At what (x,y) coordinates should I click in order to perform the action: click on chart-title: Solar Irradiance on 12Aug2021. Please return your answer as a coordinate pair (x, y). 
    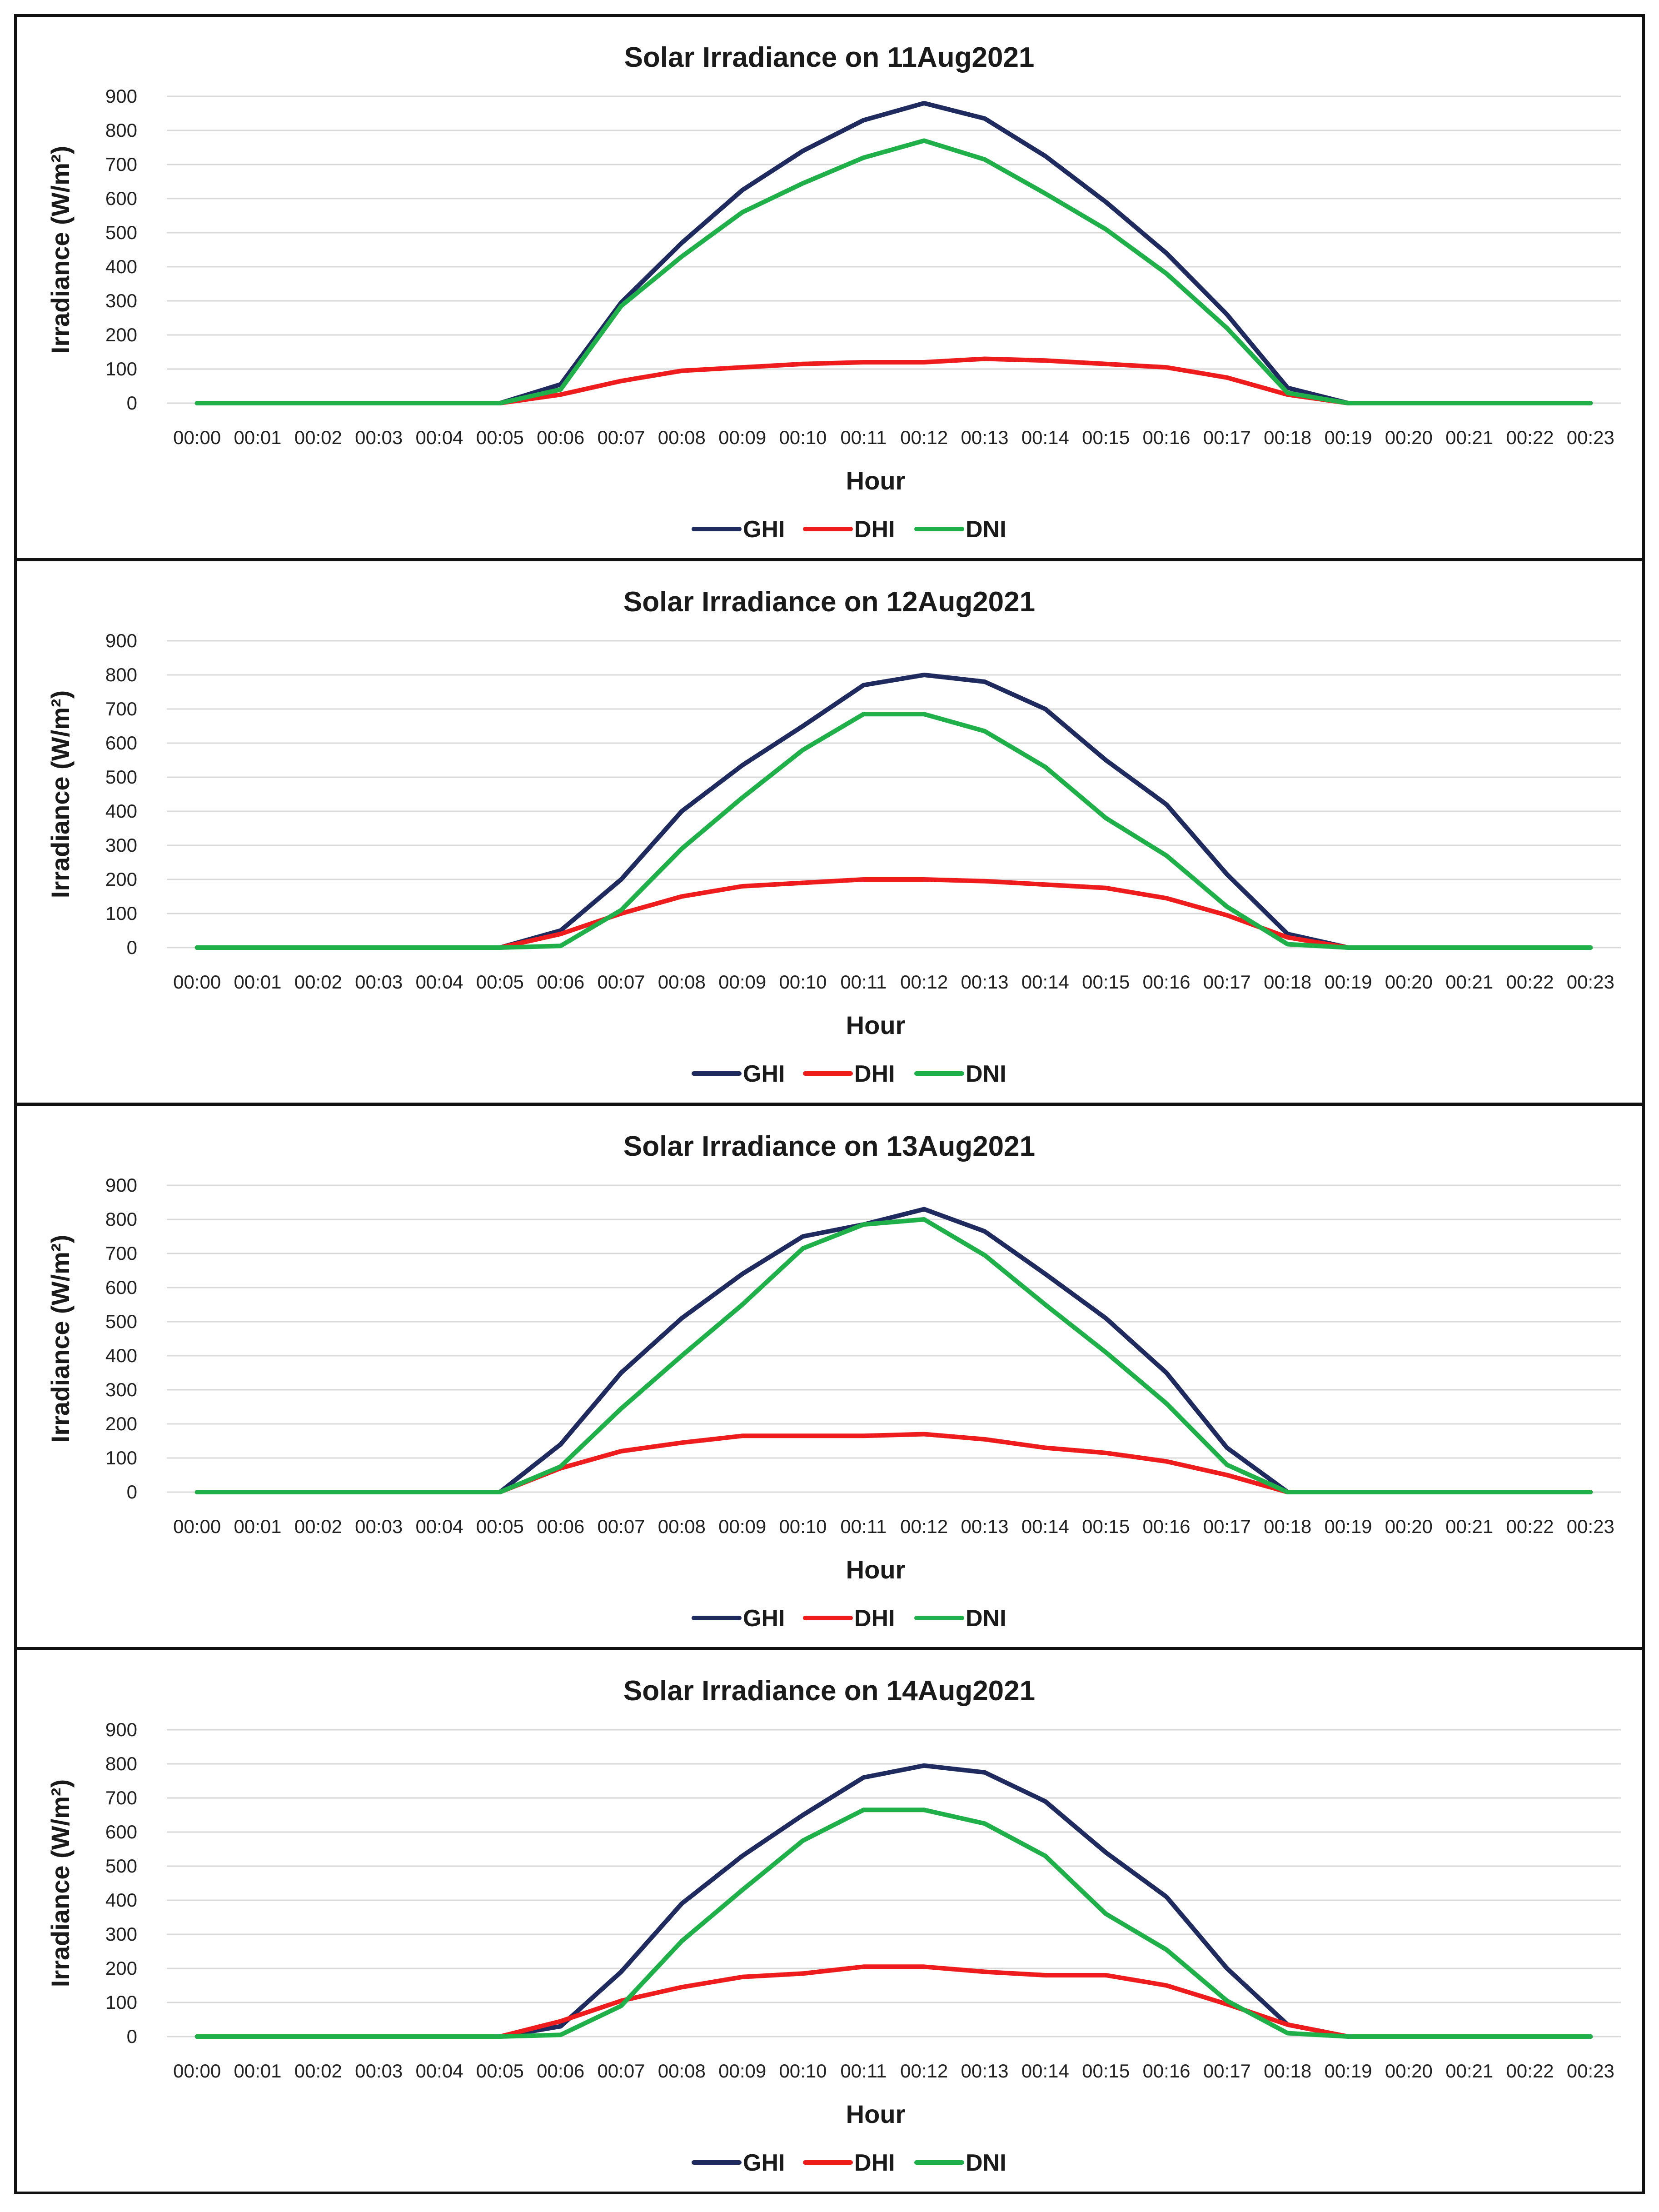
    Looking at the image, I should click on (829, 602).